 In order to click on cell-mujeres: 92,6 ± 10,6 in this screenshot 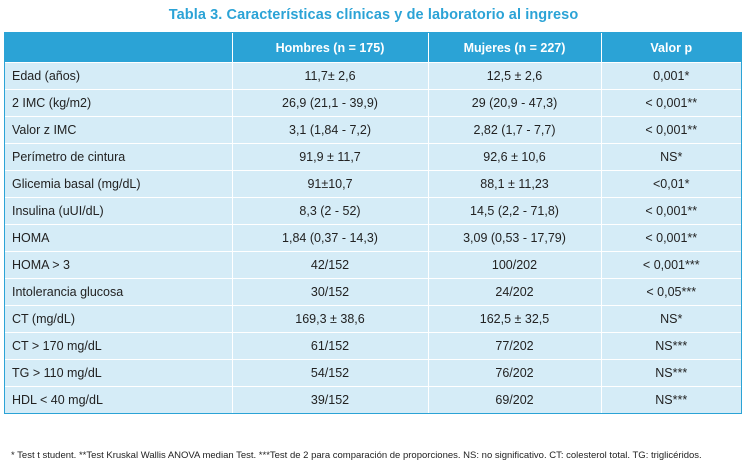, I will do `click(514, 157)`.